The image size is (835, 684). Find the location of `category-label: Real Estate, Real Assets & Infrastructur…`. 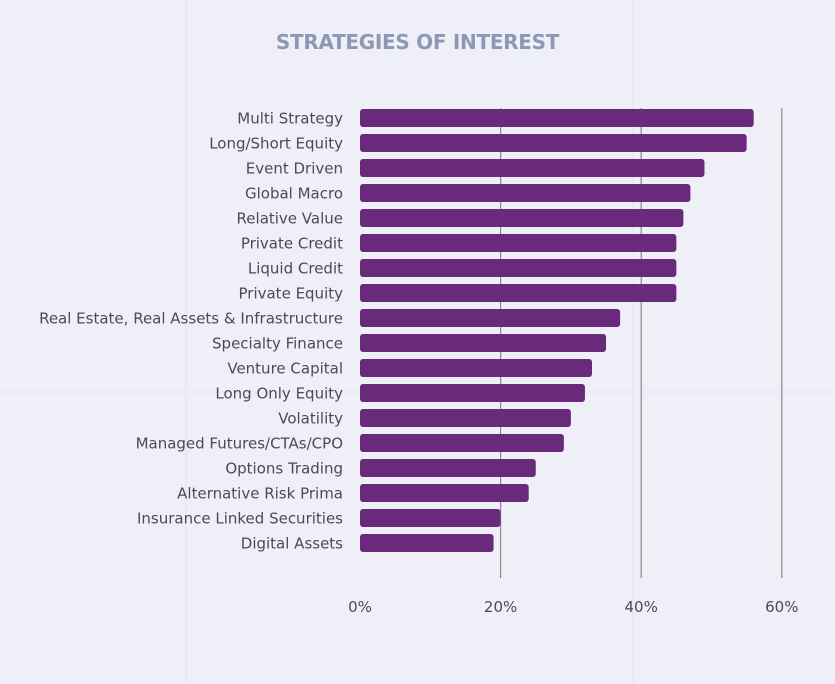

category-label: Real Estate, Real Assets & Infrastructur… is located at coordinates (191, 319).